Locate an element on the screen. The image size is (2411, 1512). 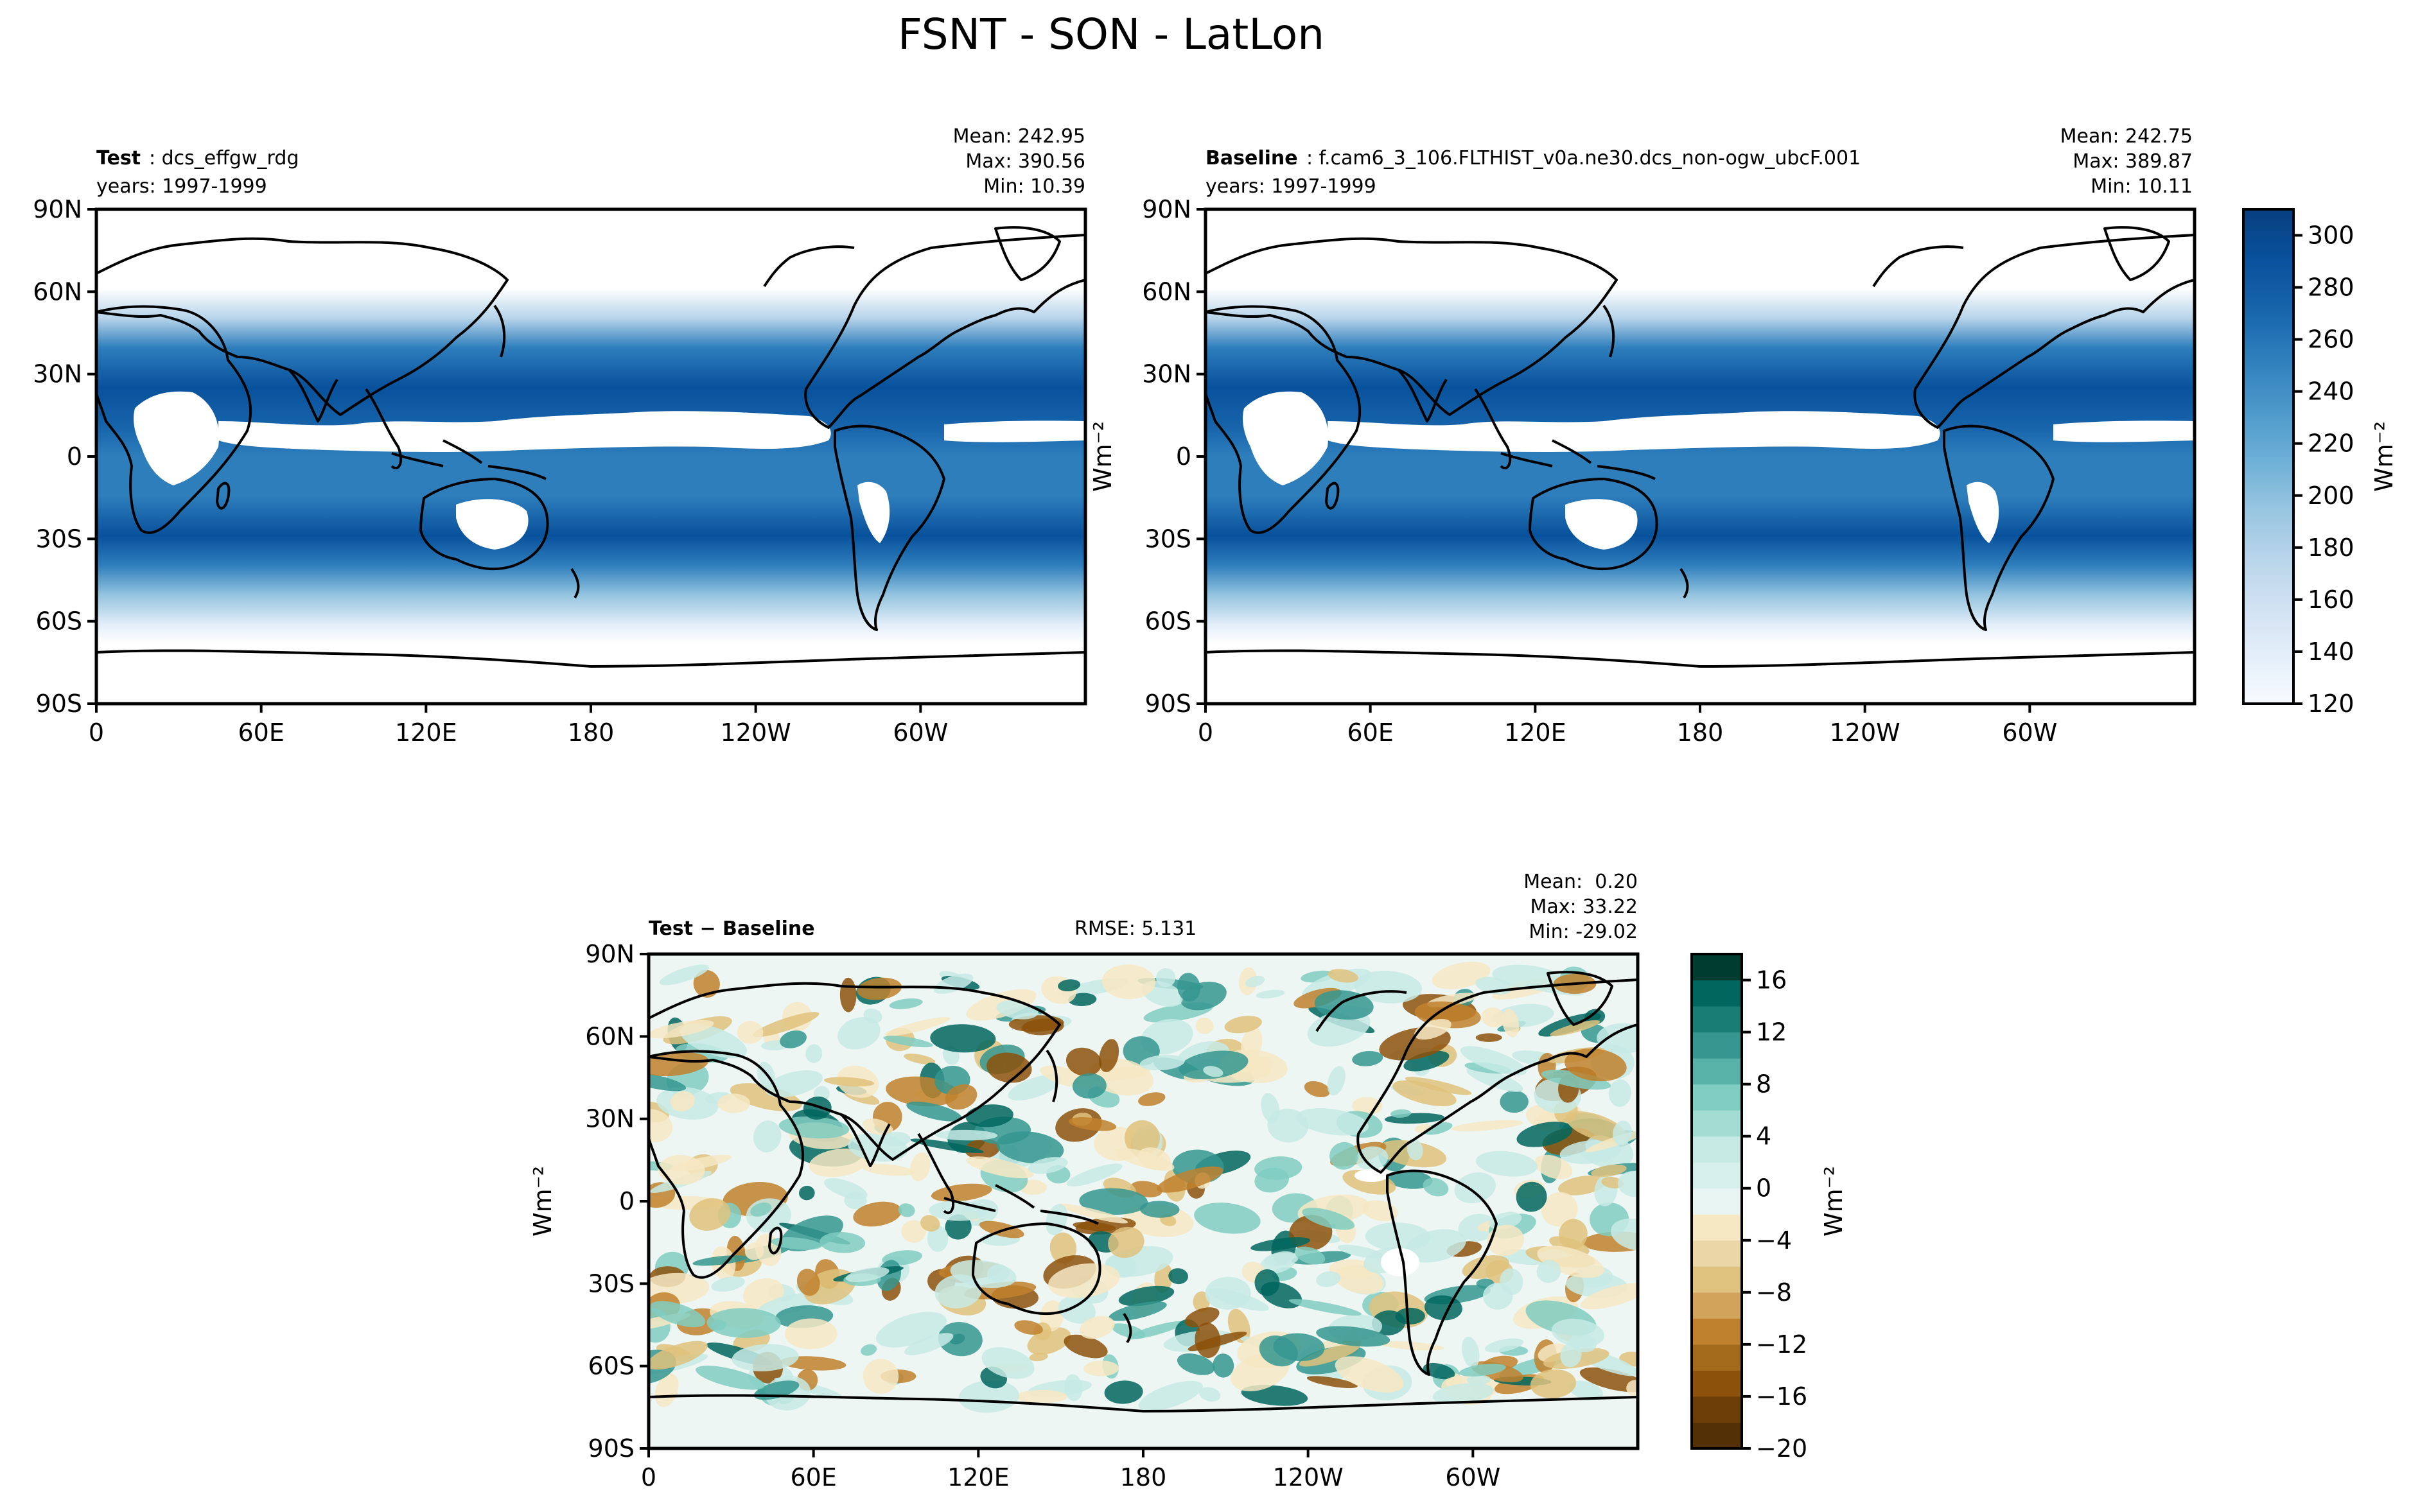
colorbar-blues-tick-label: 240 is located at coordinates (2331, 392).